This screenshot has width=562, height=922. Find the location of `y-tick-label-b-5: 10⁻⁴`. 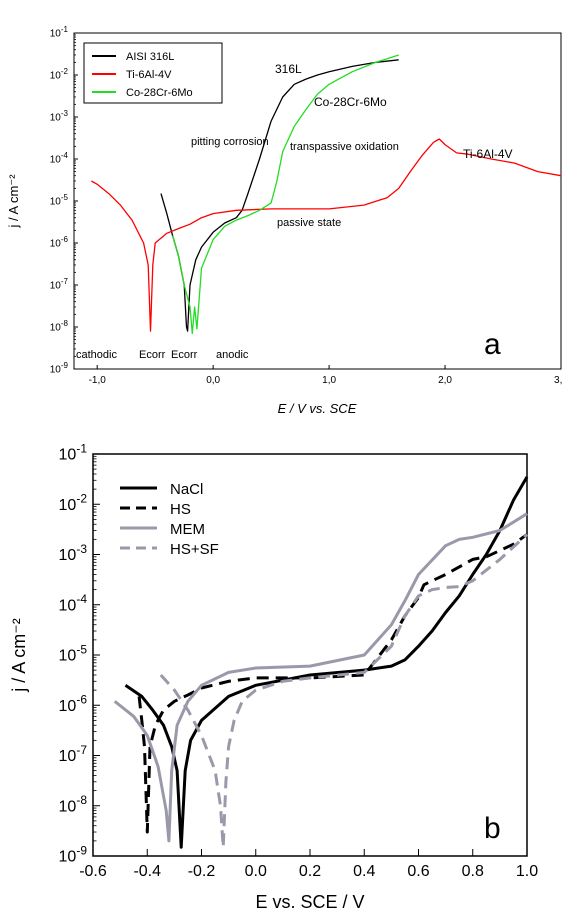

y-tick-label-b-5: 10⁻⁴ is located at coordinates (73, 603).